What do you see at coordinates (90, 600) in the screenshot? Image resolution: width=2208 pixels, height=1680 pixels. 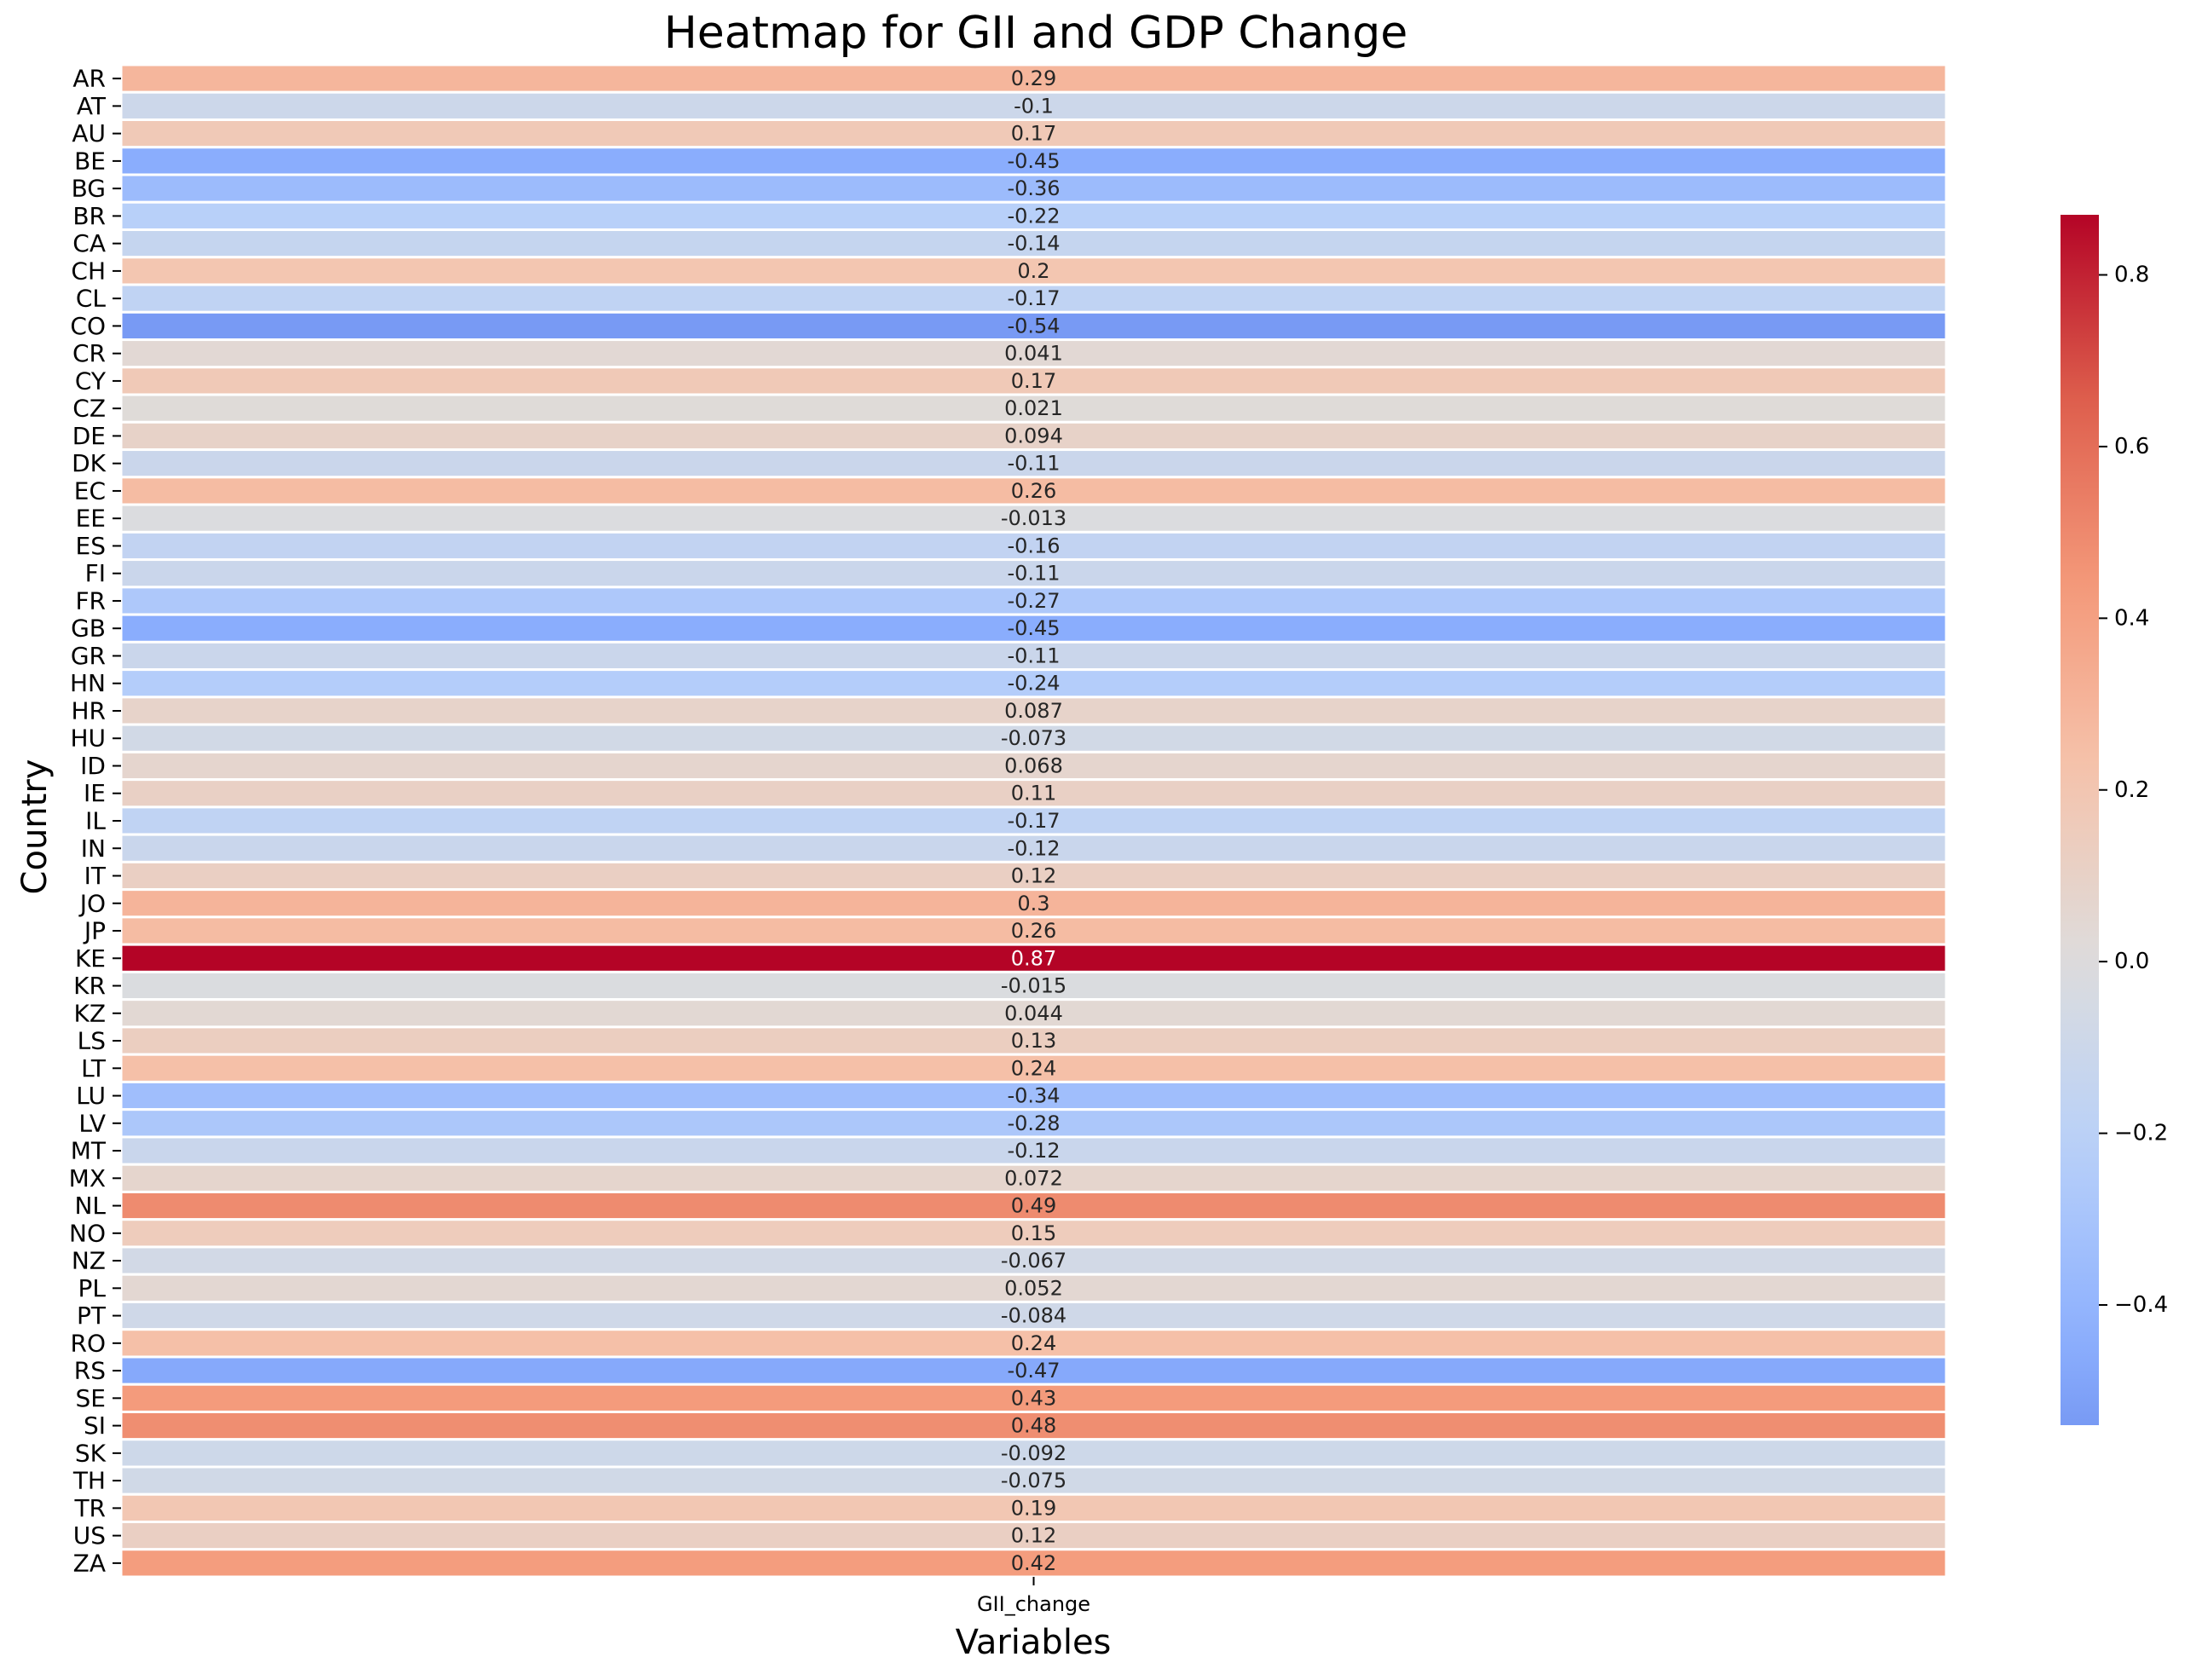 I see `y-tick-label-fr: FR` at bounding box center [90, 600].